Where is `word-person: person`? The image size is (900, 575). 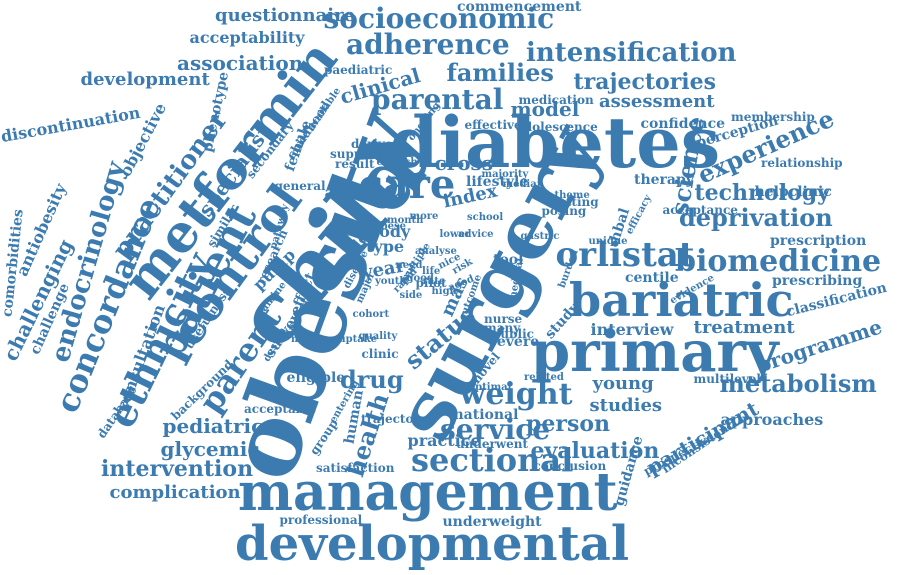
word-person: person is located at coordinates (568, 424).